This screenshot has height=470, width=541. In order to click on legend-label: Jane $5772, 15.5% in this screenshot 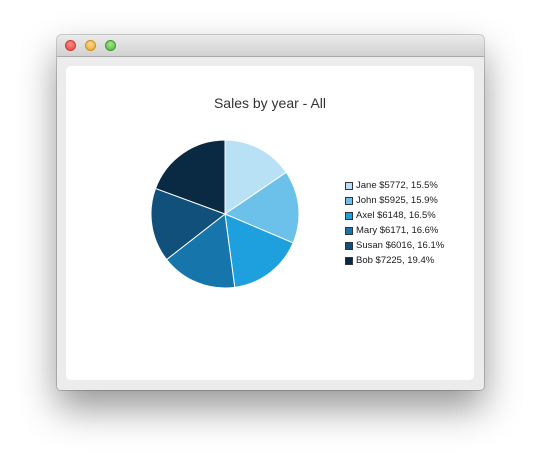, I will do `click(397, 185)`.